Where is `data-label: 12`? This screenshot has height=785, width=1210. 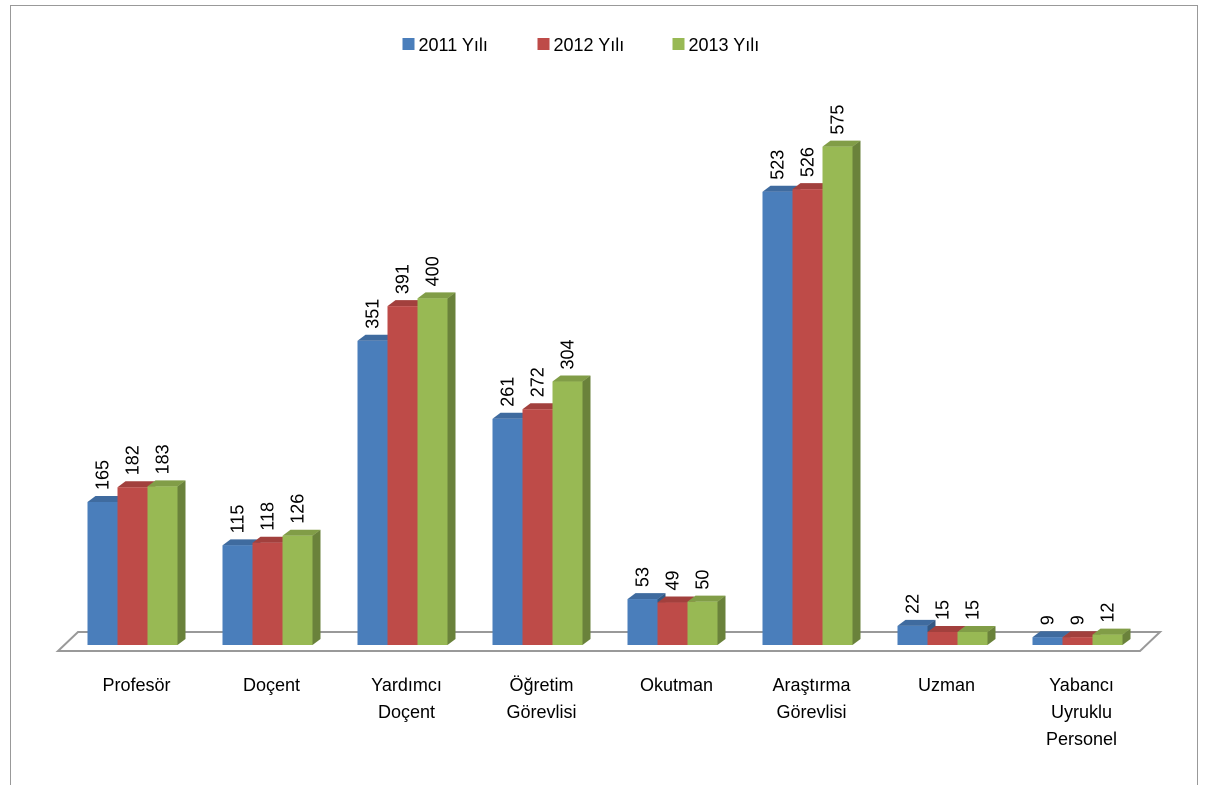 data-label: 12 is located at coordinates (1108, 613).